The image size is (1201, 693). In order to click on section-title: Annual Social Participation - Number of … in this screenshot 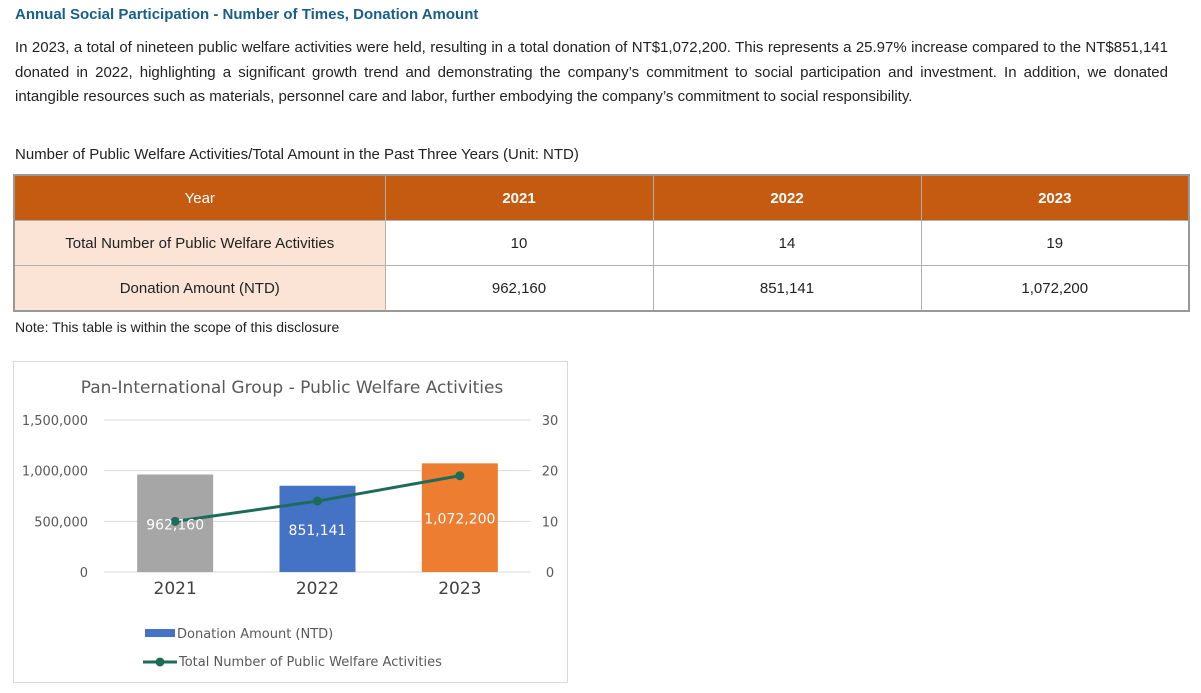, I will do `click(247, 14)`.